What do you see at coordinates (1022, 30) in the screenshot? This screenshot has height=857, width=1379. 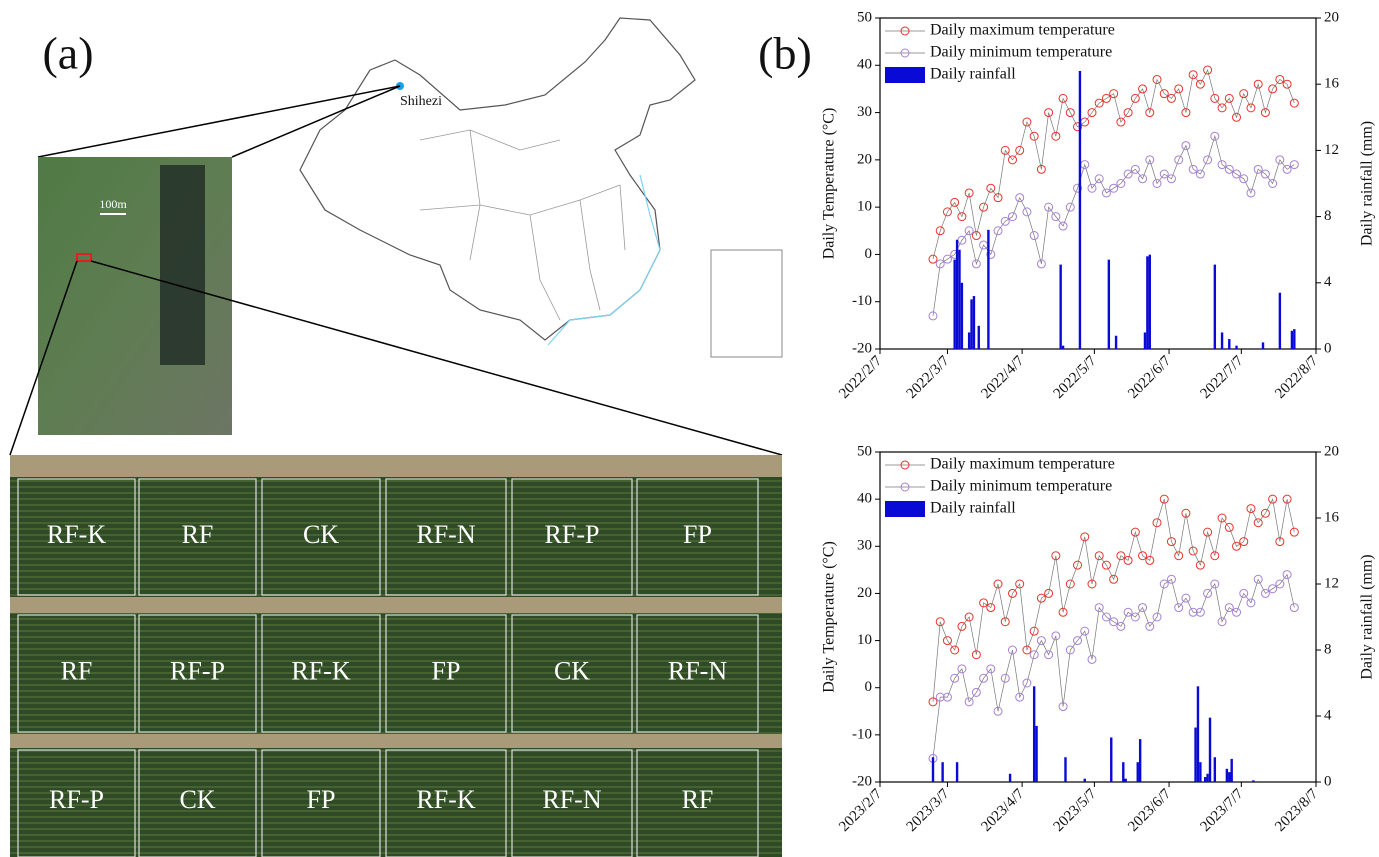 I see `legend-label: Daily maximum temperature` at bounding box center [1022, 30].